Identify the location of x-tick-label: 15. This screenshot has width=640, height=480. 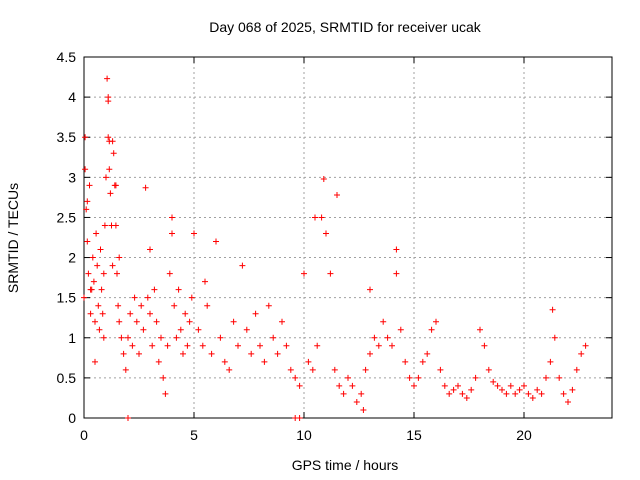
(414, 435).